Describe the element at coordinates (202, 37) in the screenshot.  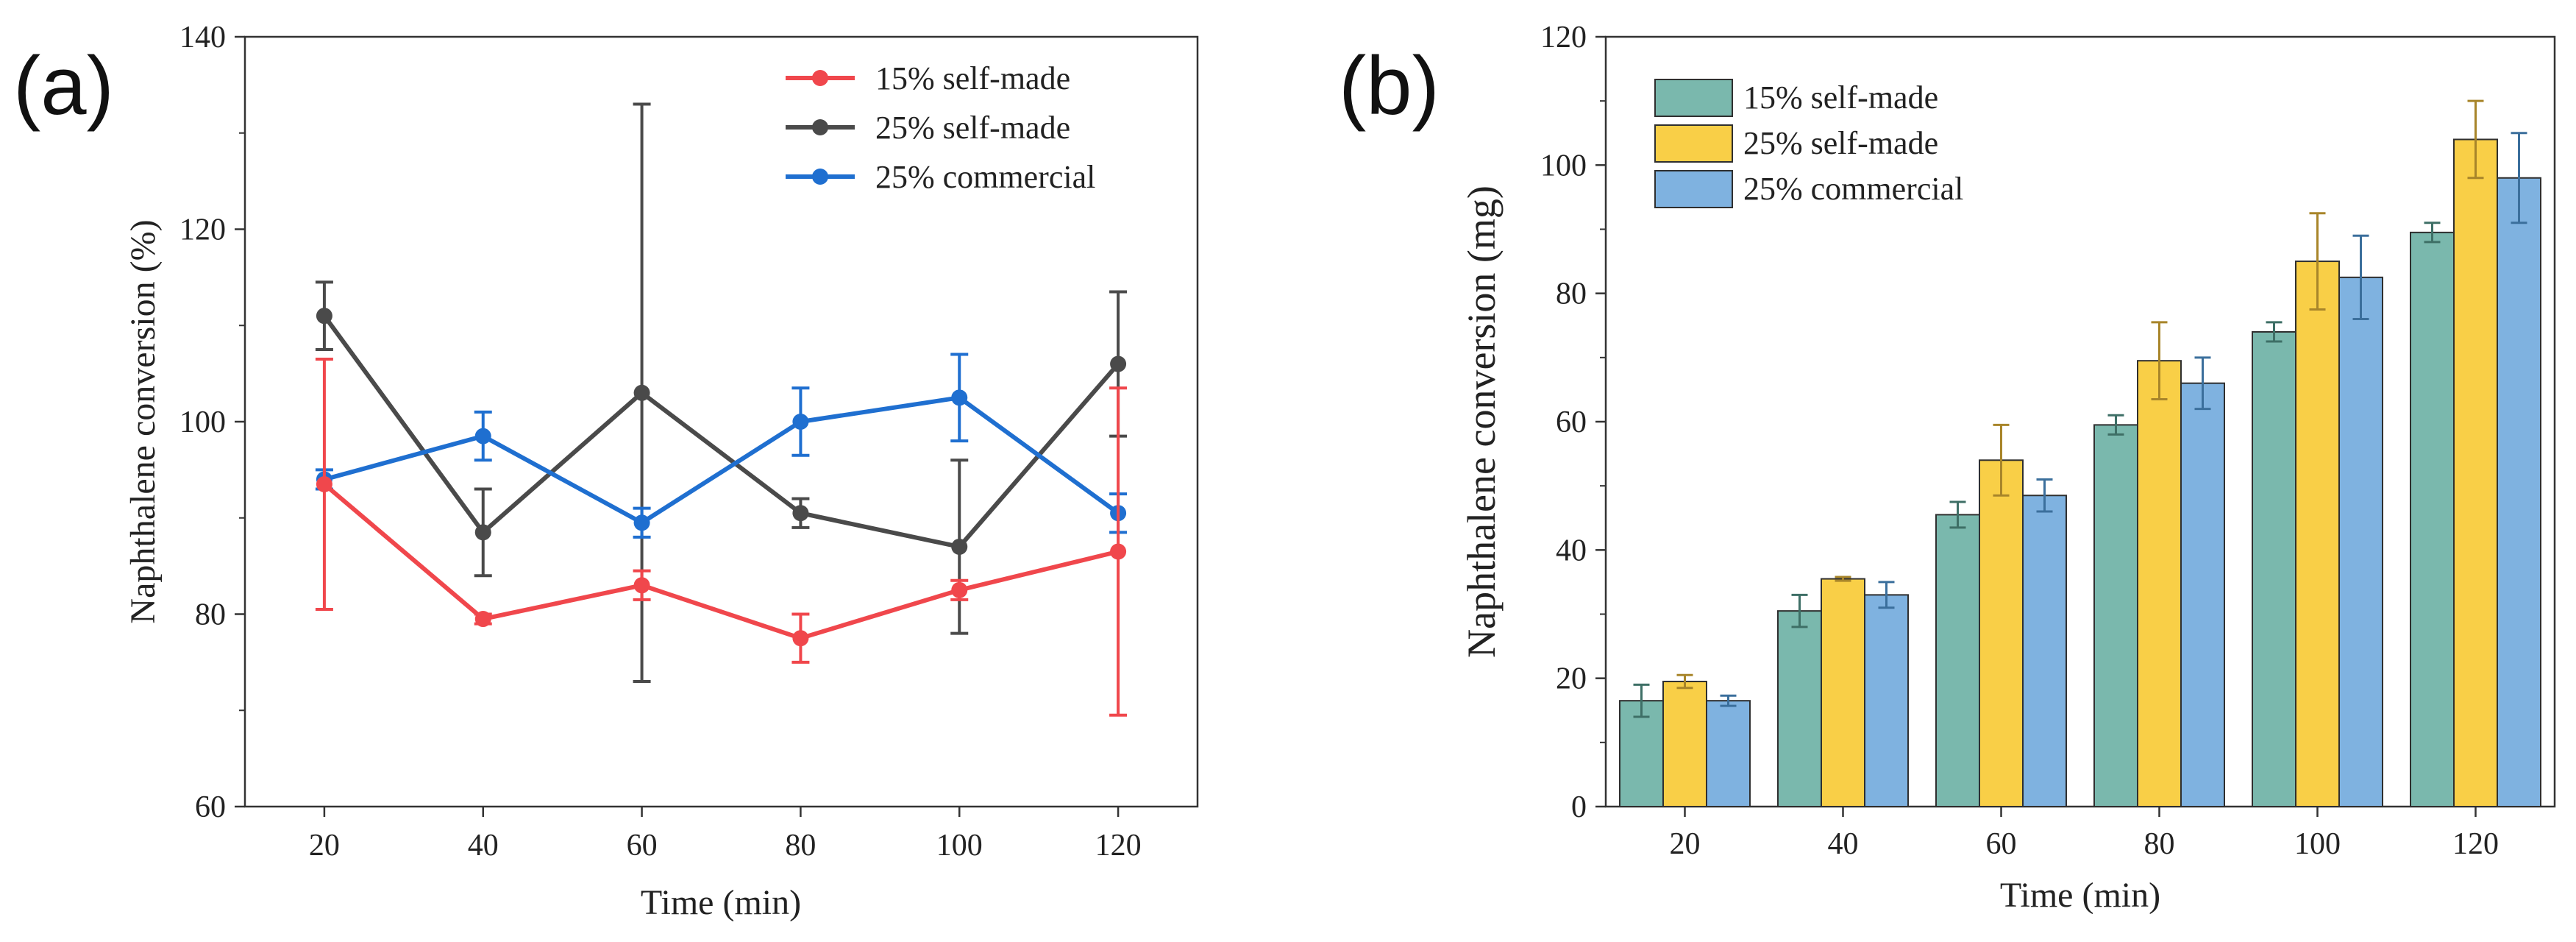
I see `y-tick-label: 140` at that location.